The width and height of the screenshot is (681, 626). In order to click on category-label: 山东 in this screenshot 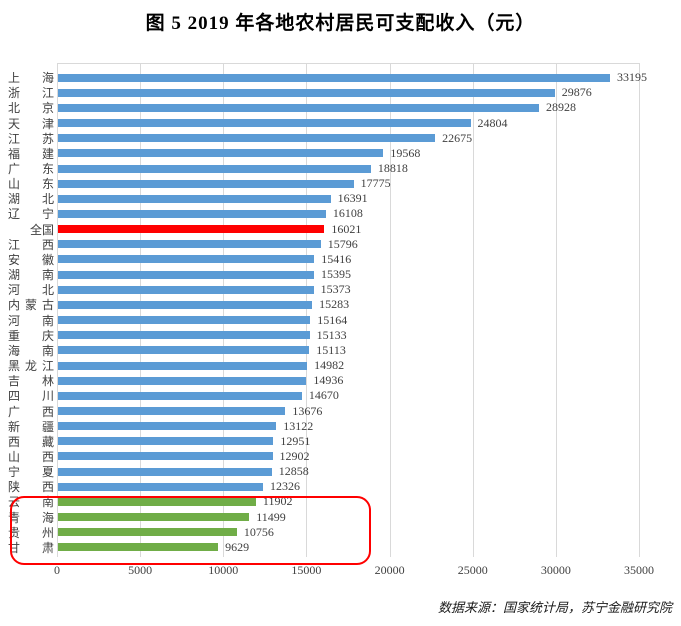, I will do `click(31, 184)`.